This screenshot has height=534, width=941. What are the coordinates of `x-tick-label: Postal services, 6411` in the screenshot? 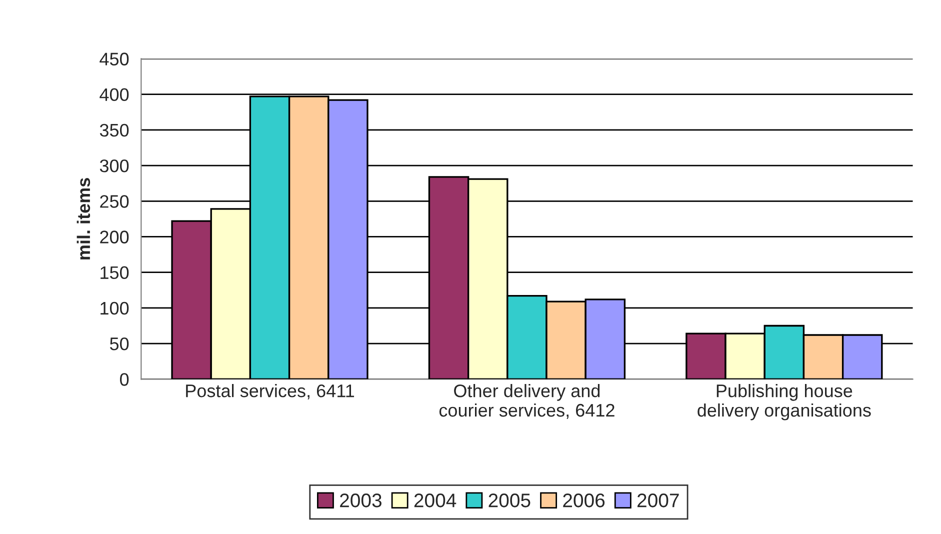 It's located at (270, 392).